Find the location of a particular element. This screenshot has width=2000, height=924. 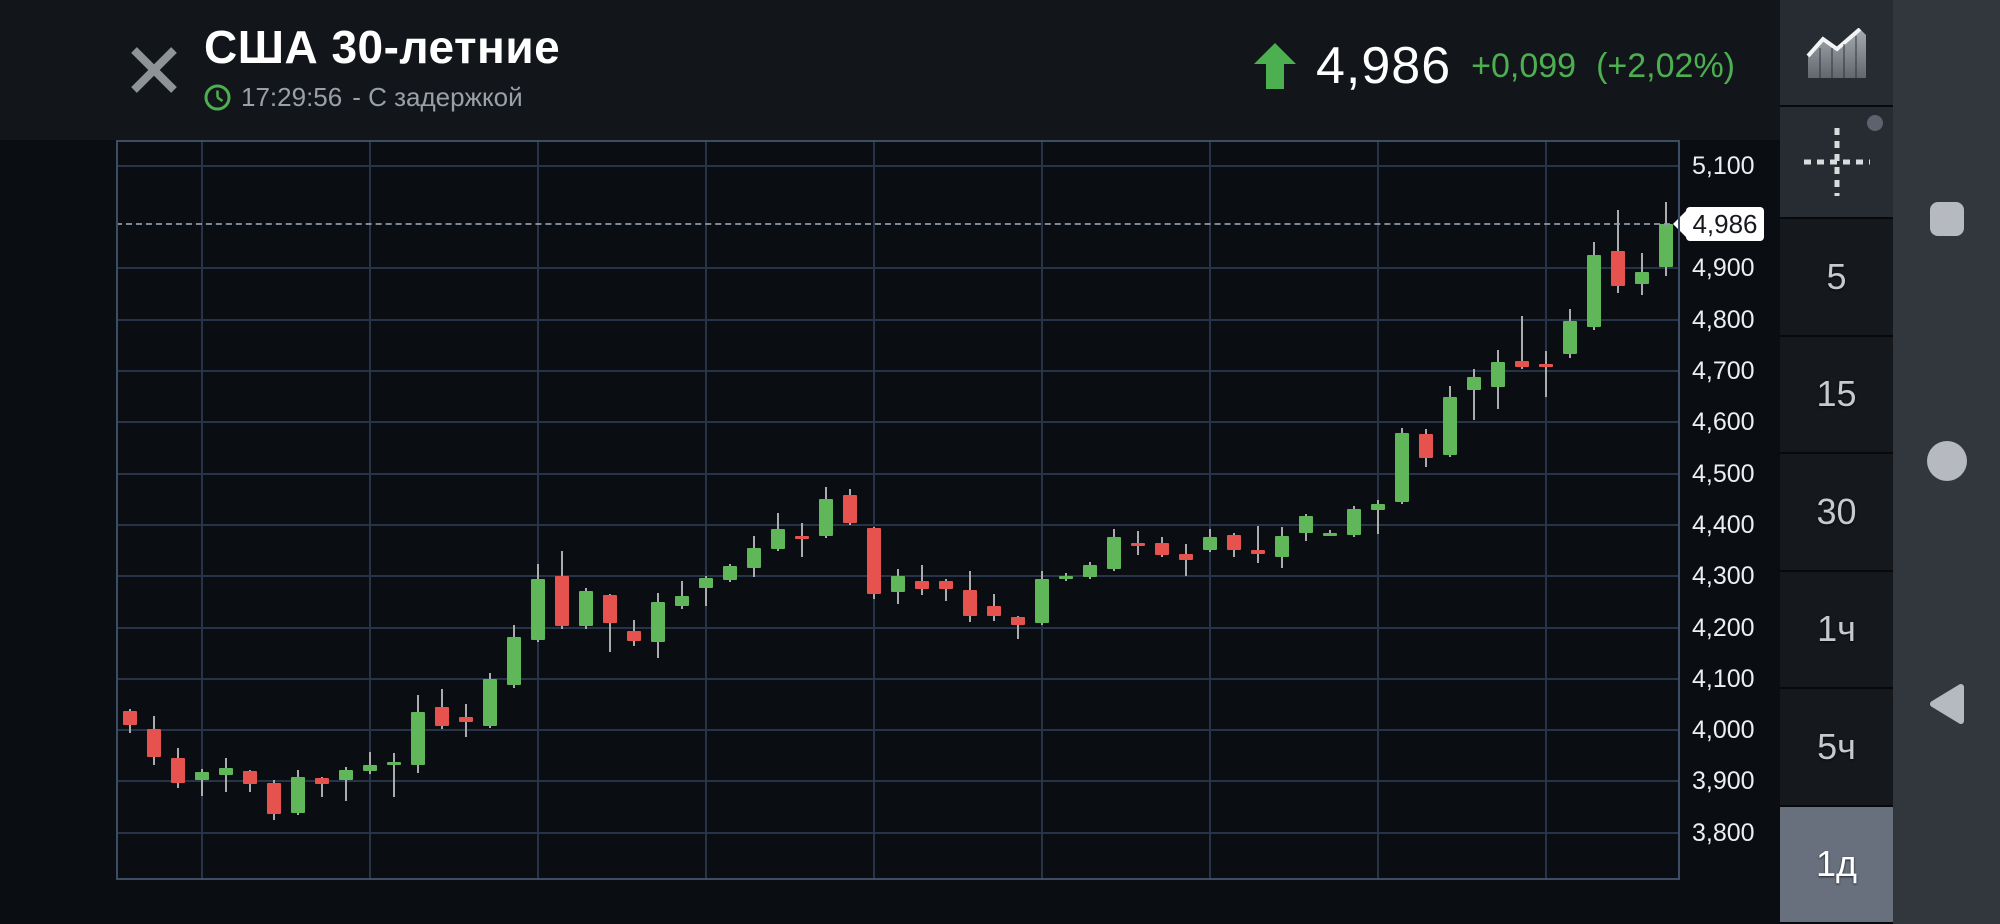

android-navbar is located at coordinates (1946, 462).